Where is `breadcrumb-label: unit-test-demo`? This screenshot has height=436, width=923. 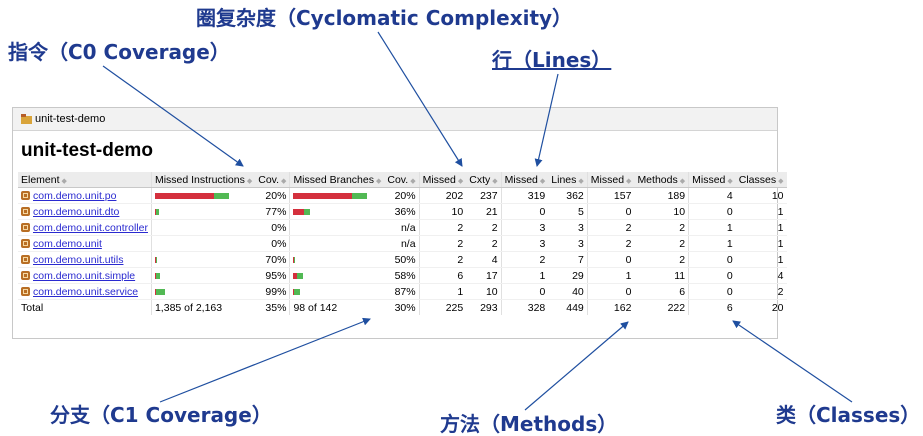 breadcrumb-label: unit-test-demo is located at coordinates (70, 119).